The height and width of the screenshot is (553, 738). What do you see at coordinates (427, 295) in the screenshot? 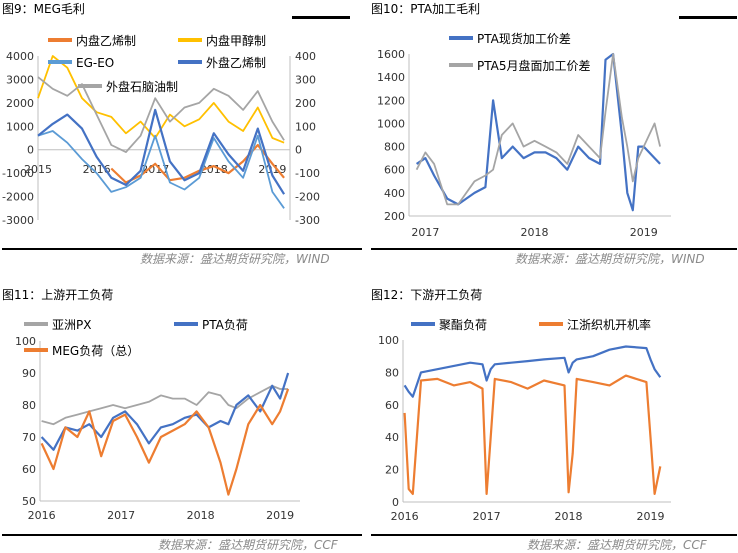
I see `chart-title: 图12：下游开工负荷` at bounding box center [427, 295].